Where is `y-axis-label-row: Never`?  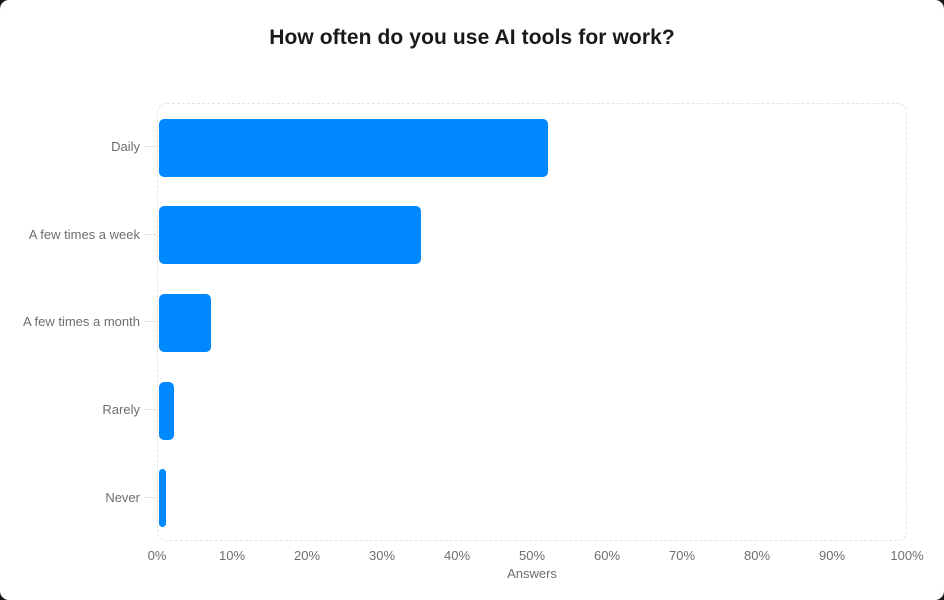 y-axis-label-row: Never is located at coordinates (78, 497).